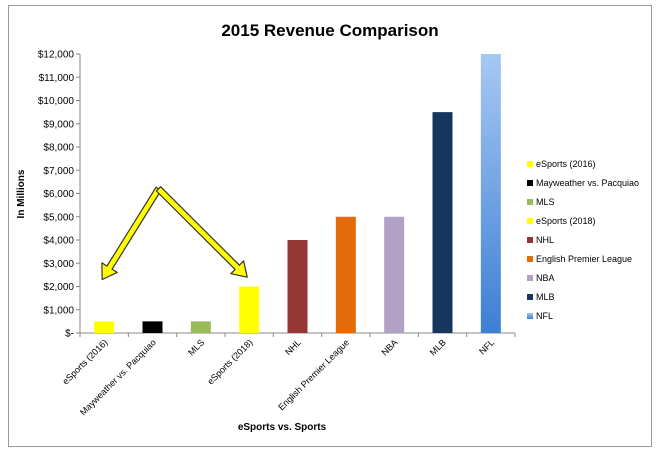 Image resolution: width=660 pixels, height=457 pixels. What do you see at coordinates (57, 78) in the screenshot?
I see `y-tick-label: $11,000` at bounding box center [57, 78].